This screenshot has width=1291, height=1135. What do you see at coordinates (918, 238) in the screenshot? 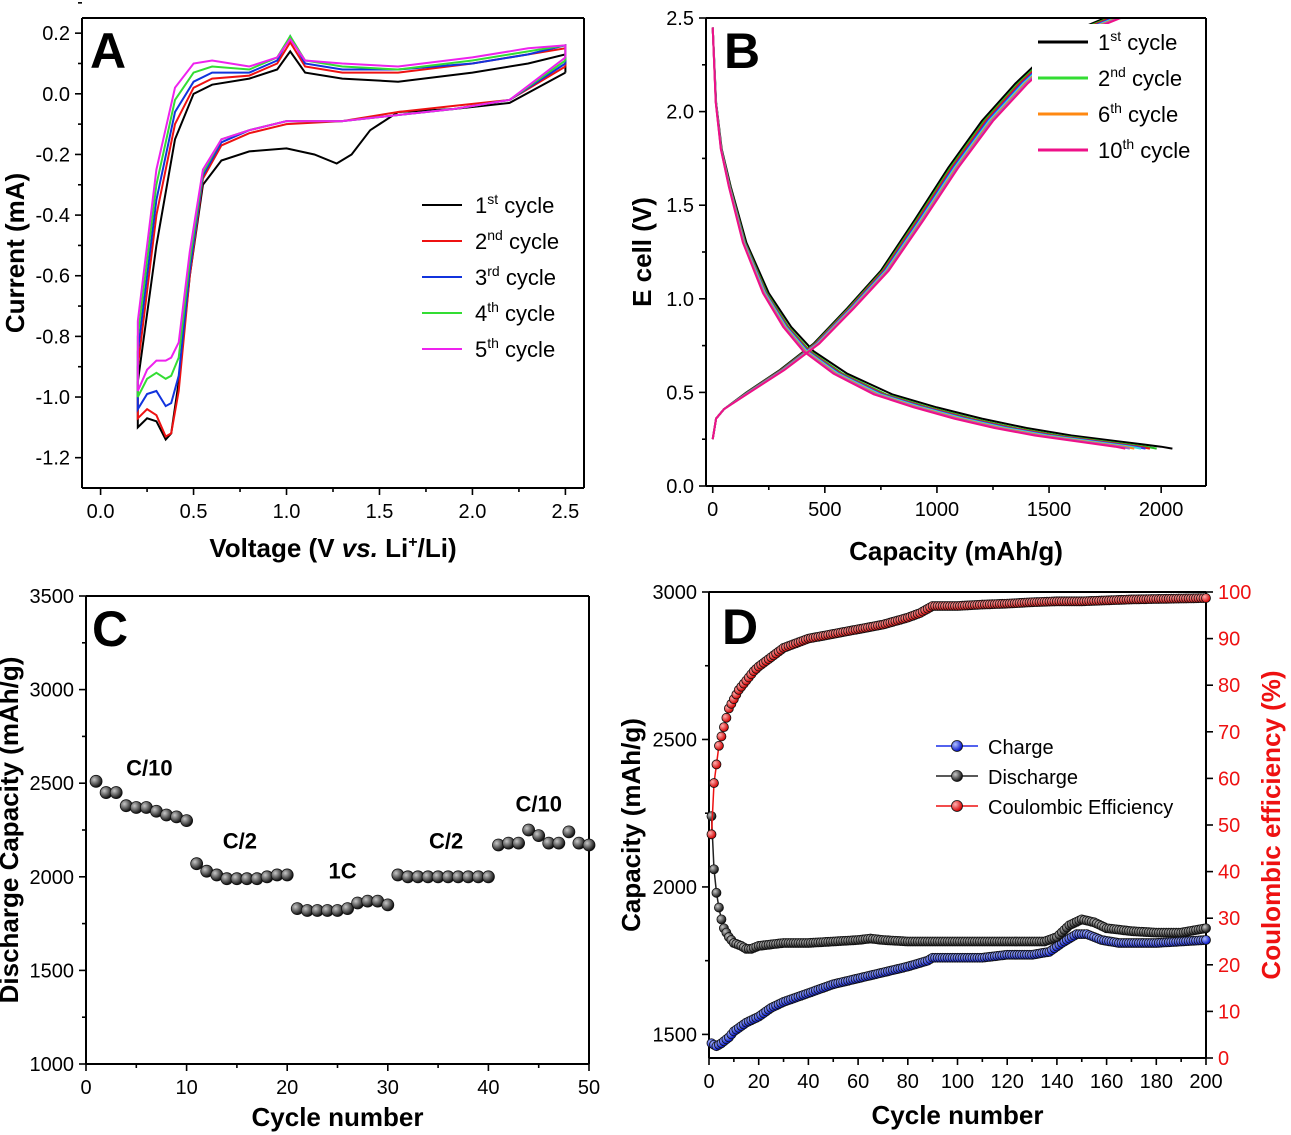
I see `discharge-line` at bounding box center [918, 238].